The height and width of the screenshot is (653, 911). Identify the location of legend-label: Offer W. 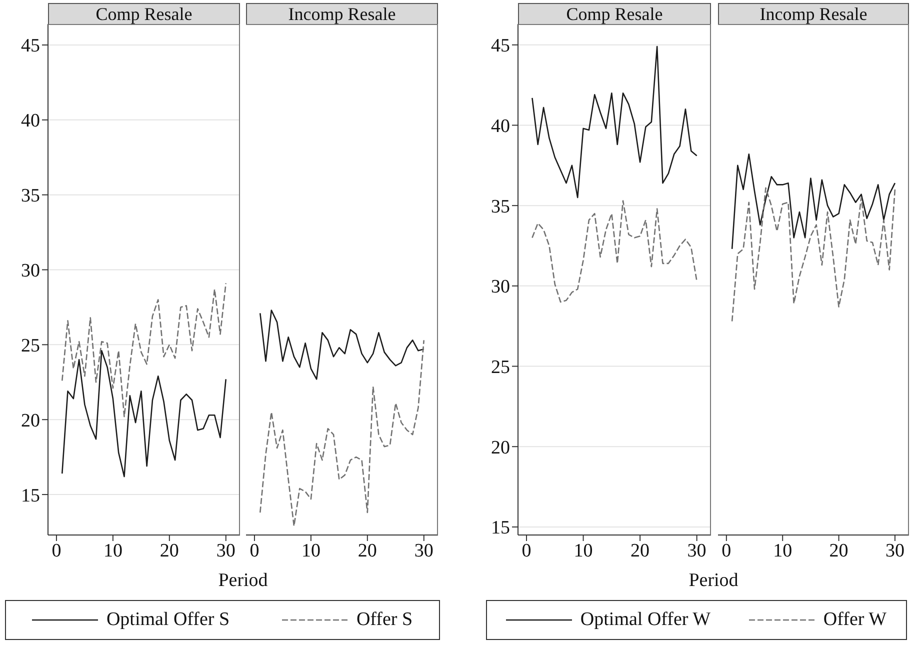
(855, 620).